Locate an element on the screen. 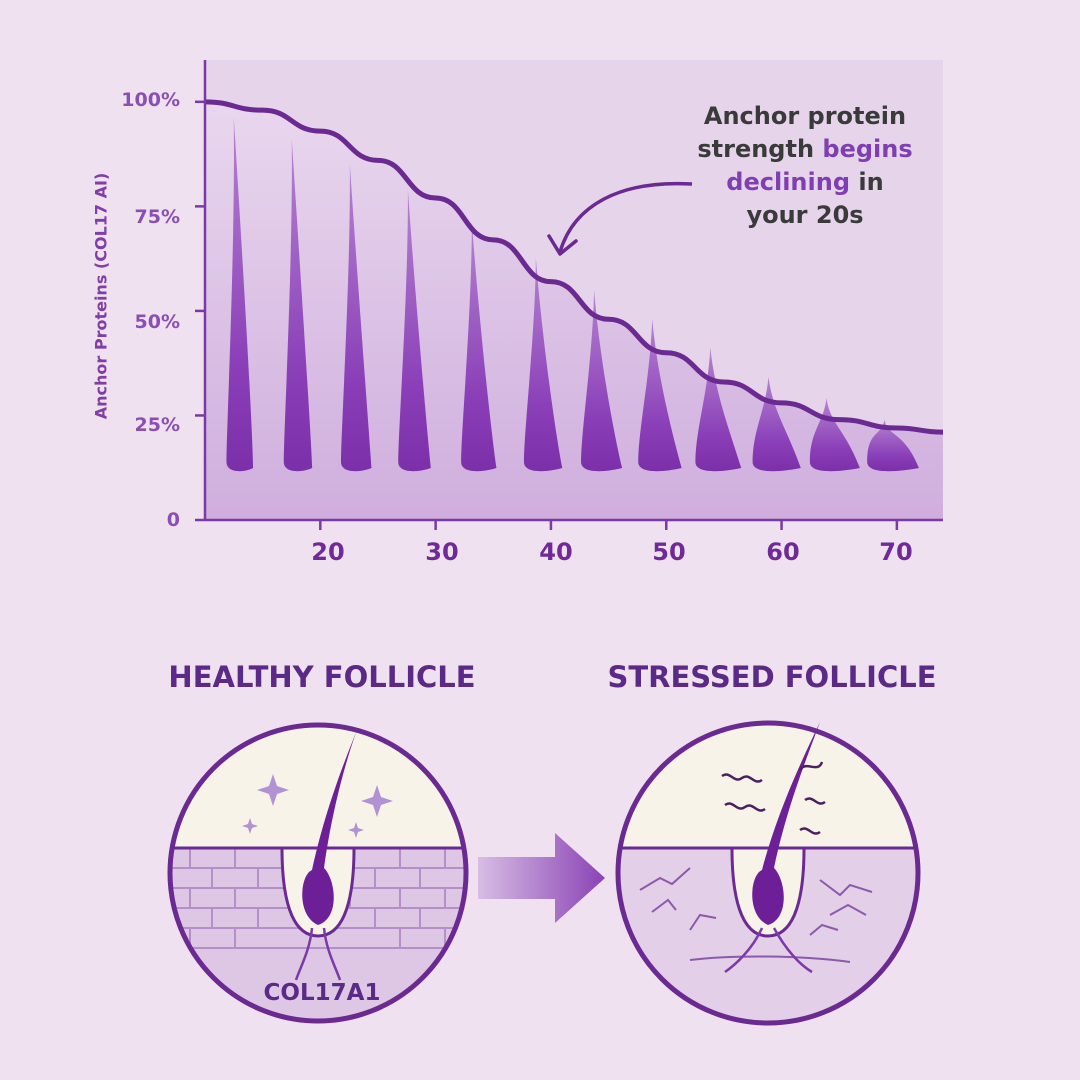 The height and width of the screenshot is (1080, 1080). y-tick-label: 25% is located at coordinates (157, 425).